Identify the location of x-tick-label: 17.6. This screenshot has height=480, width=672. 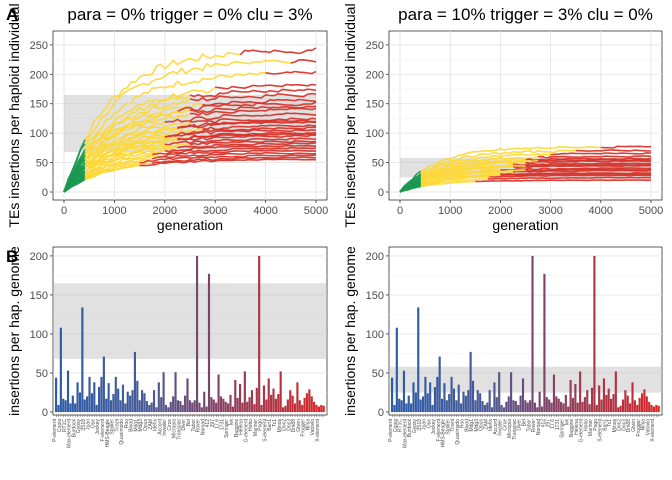
(218, 424).